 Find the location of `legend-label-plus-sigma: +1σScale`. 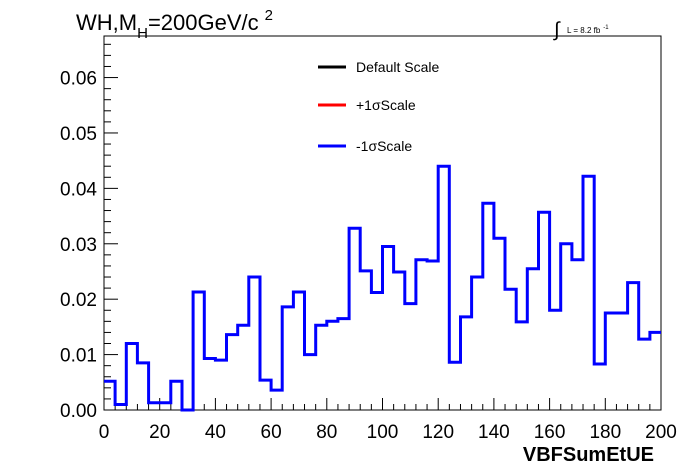

legend-label-plus-sigma: +1σScale is located at coordinates (386, 105).